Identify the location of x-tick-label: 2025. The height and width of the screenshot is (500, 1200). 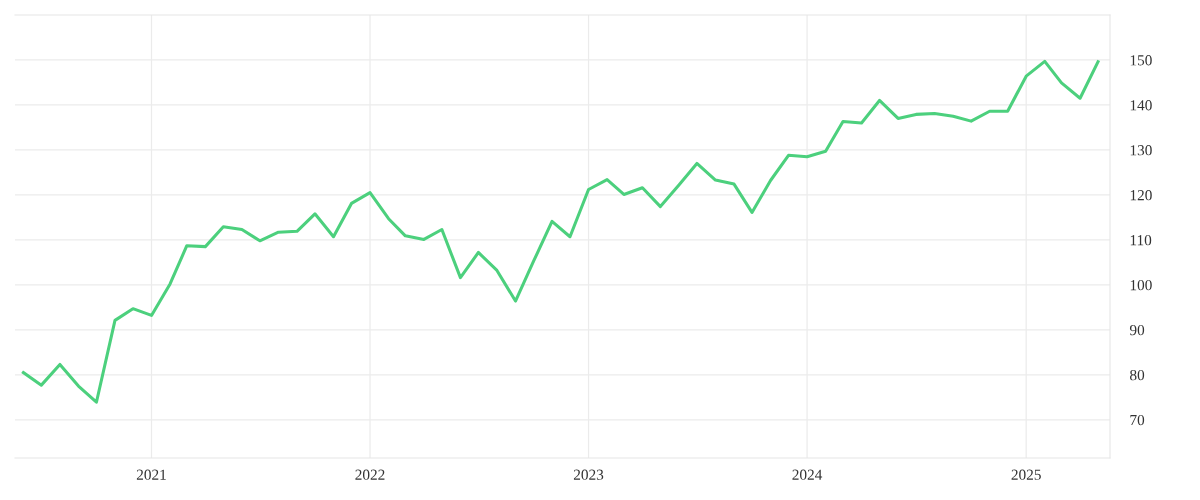
(1026, 474).